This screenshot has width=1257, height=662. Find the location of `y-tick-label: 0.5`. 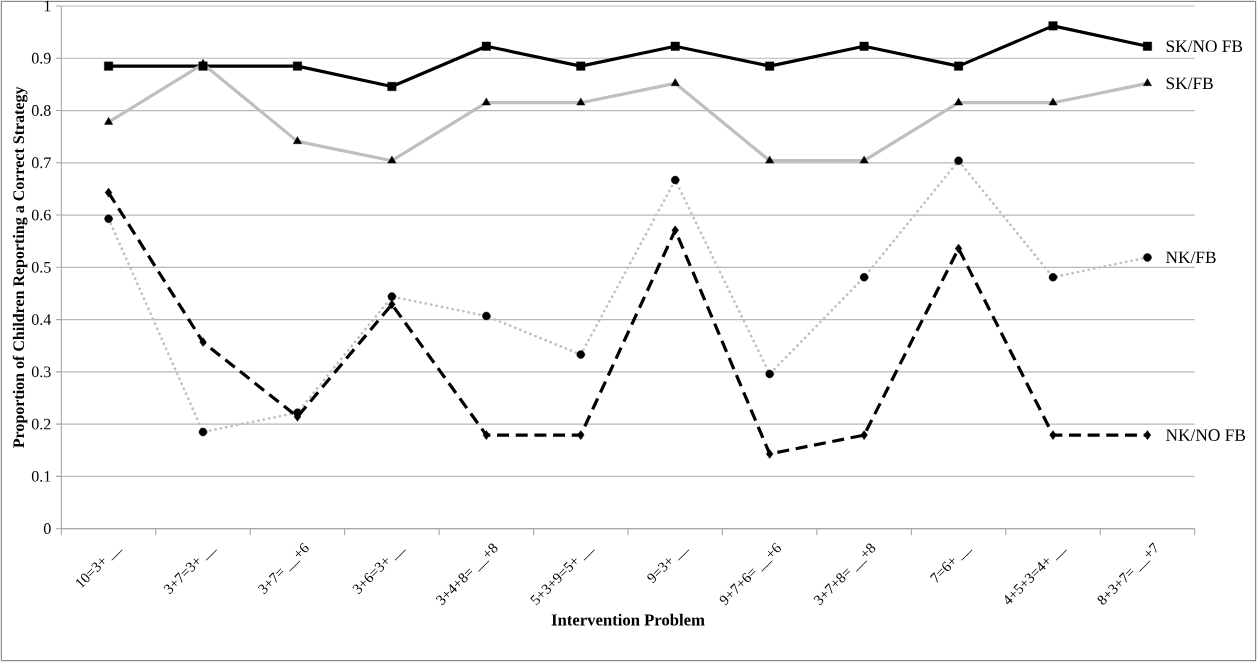

y-tick-label: 0.5 is located at coordinates (41, 267).